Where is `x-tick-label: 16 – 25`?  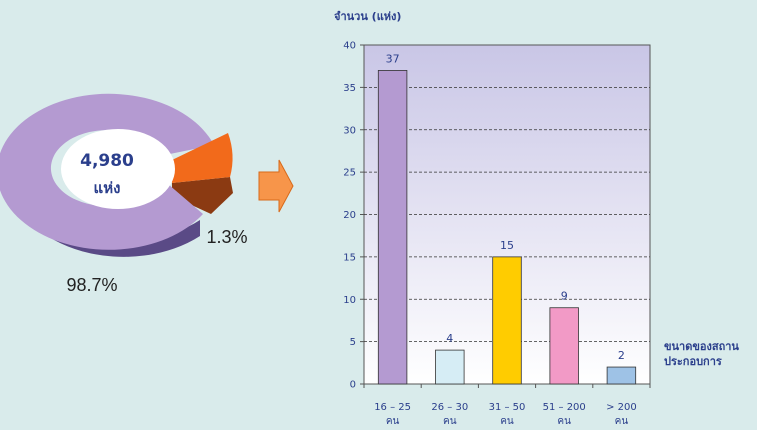
x-tick-label: 16 – 25 is located at coordinates (392, 407).